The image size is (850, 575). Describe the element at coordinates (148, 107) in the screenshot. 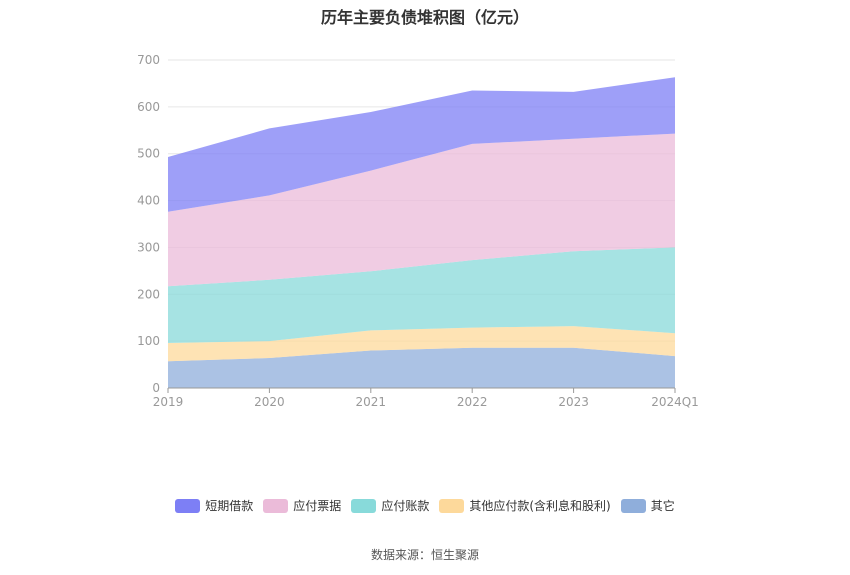

I see `y-tick-label: 600` at that location.